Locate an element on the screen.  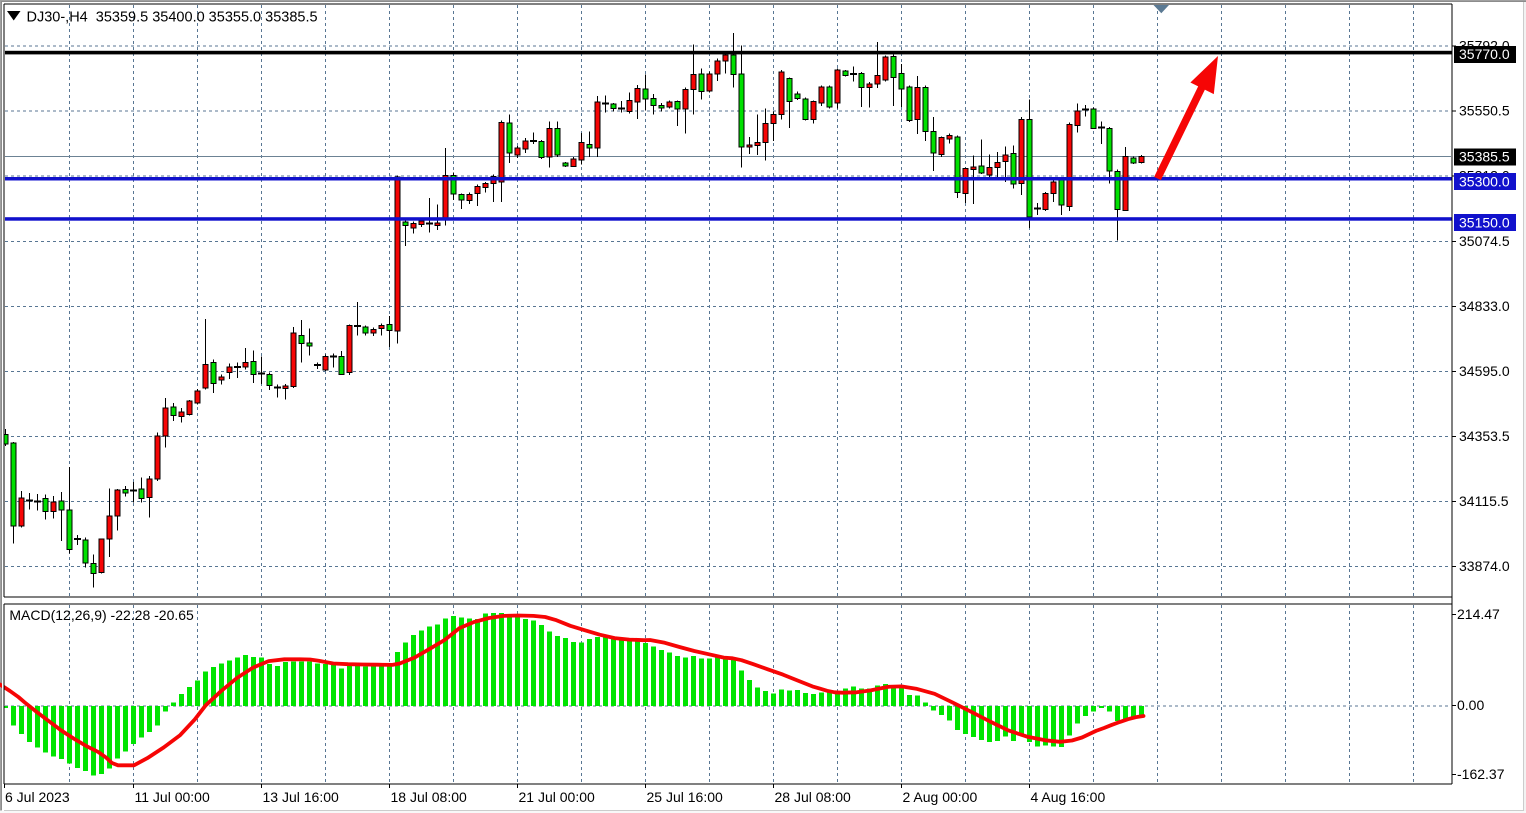
svg-text: 214.47 is located at coordinates (1478, 614).